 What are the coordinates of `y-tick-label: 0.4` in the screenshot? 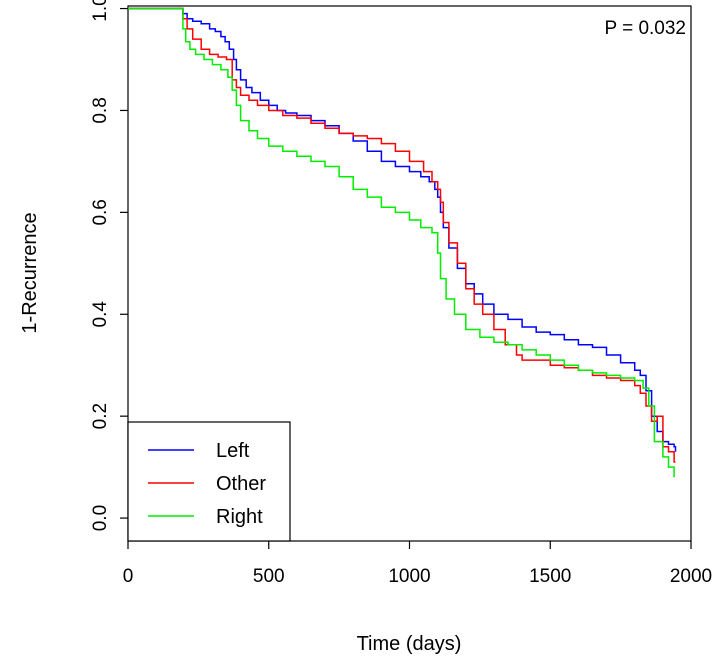 It's located at (100, 314).